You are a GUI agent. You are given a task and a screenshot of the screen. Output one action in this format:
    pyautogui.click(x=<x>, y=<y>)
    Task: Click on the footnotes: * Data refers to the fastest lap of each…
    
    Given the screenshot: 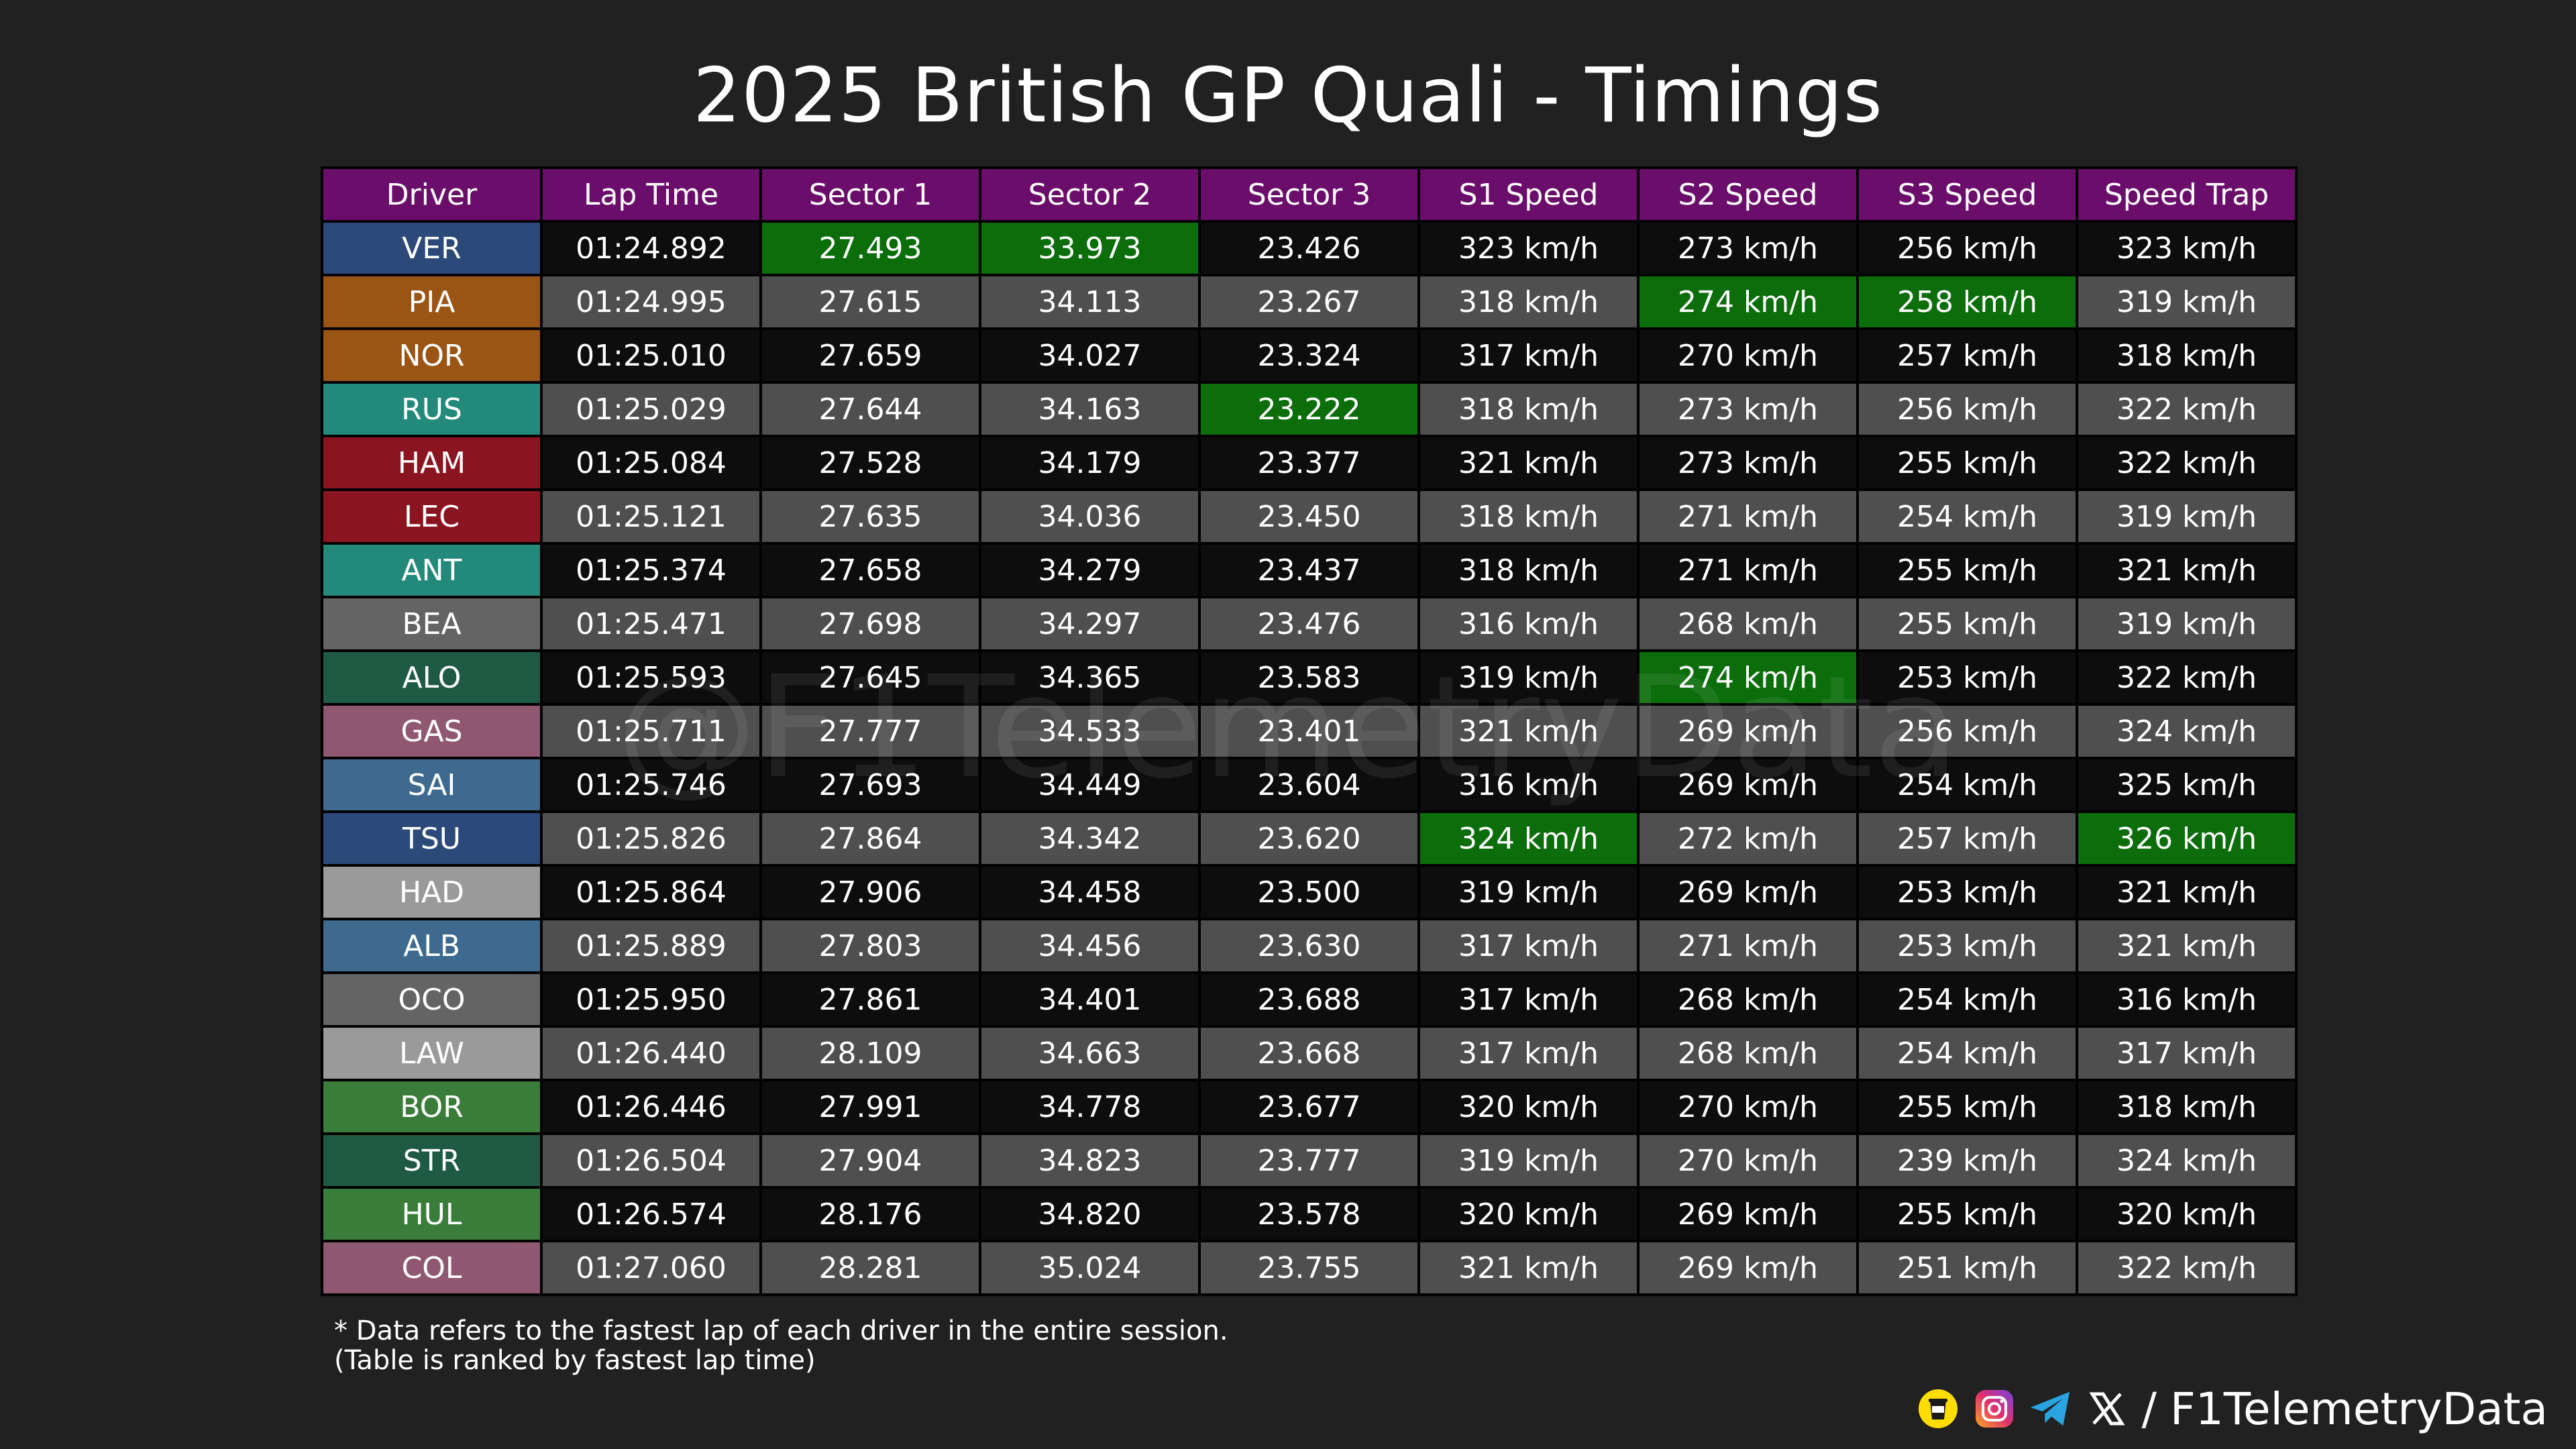 What is the action you would take?
    pyautogui.click(x=781, y=1345)
    